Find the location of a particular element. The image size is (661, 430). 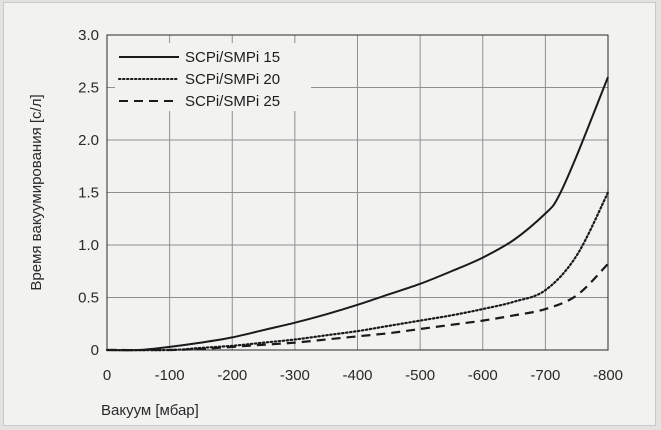

y-tick-label: 2.0 is located at coordinates (88, 140).